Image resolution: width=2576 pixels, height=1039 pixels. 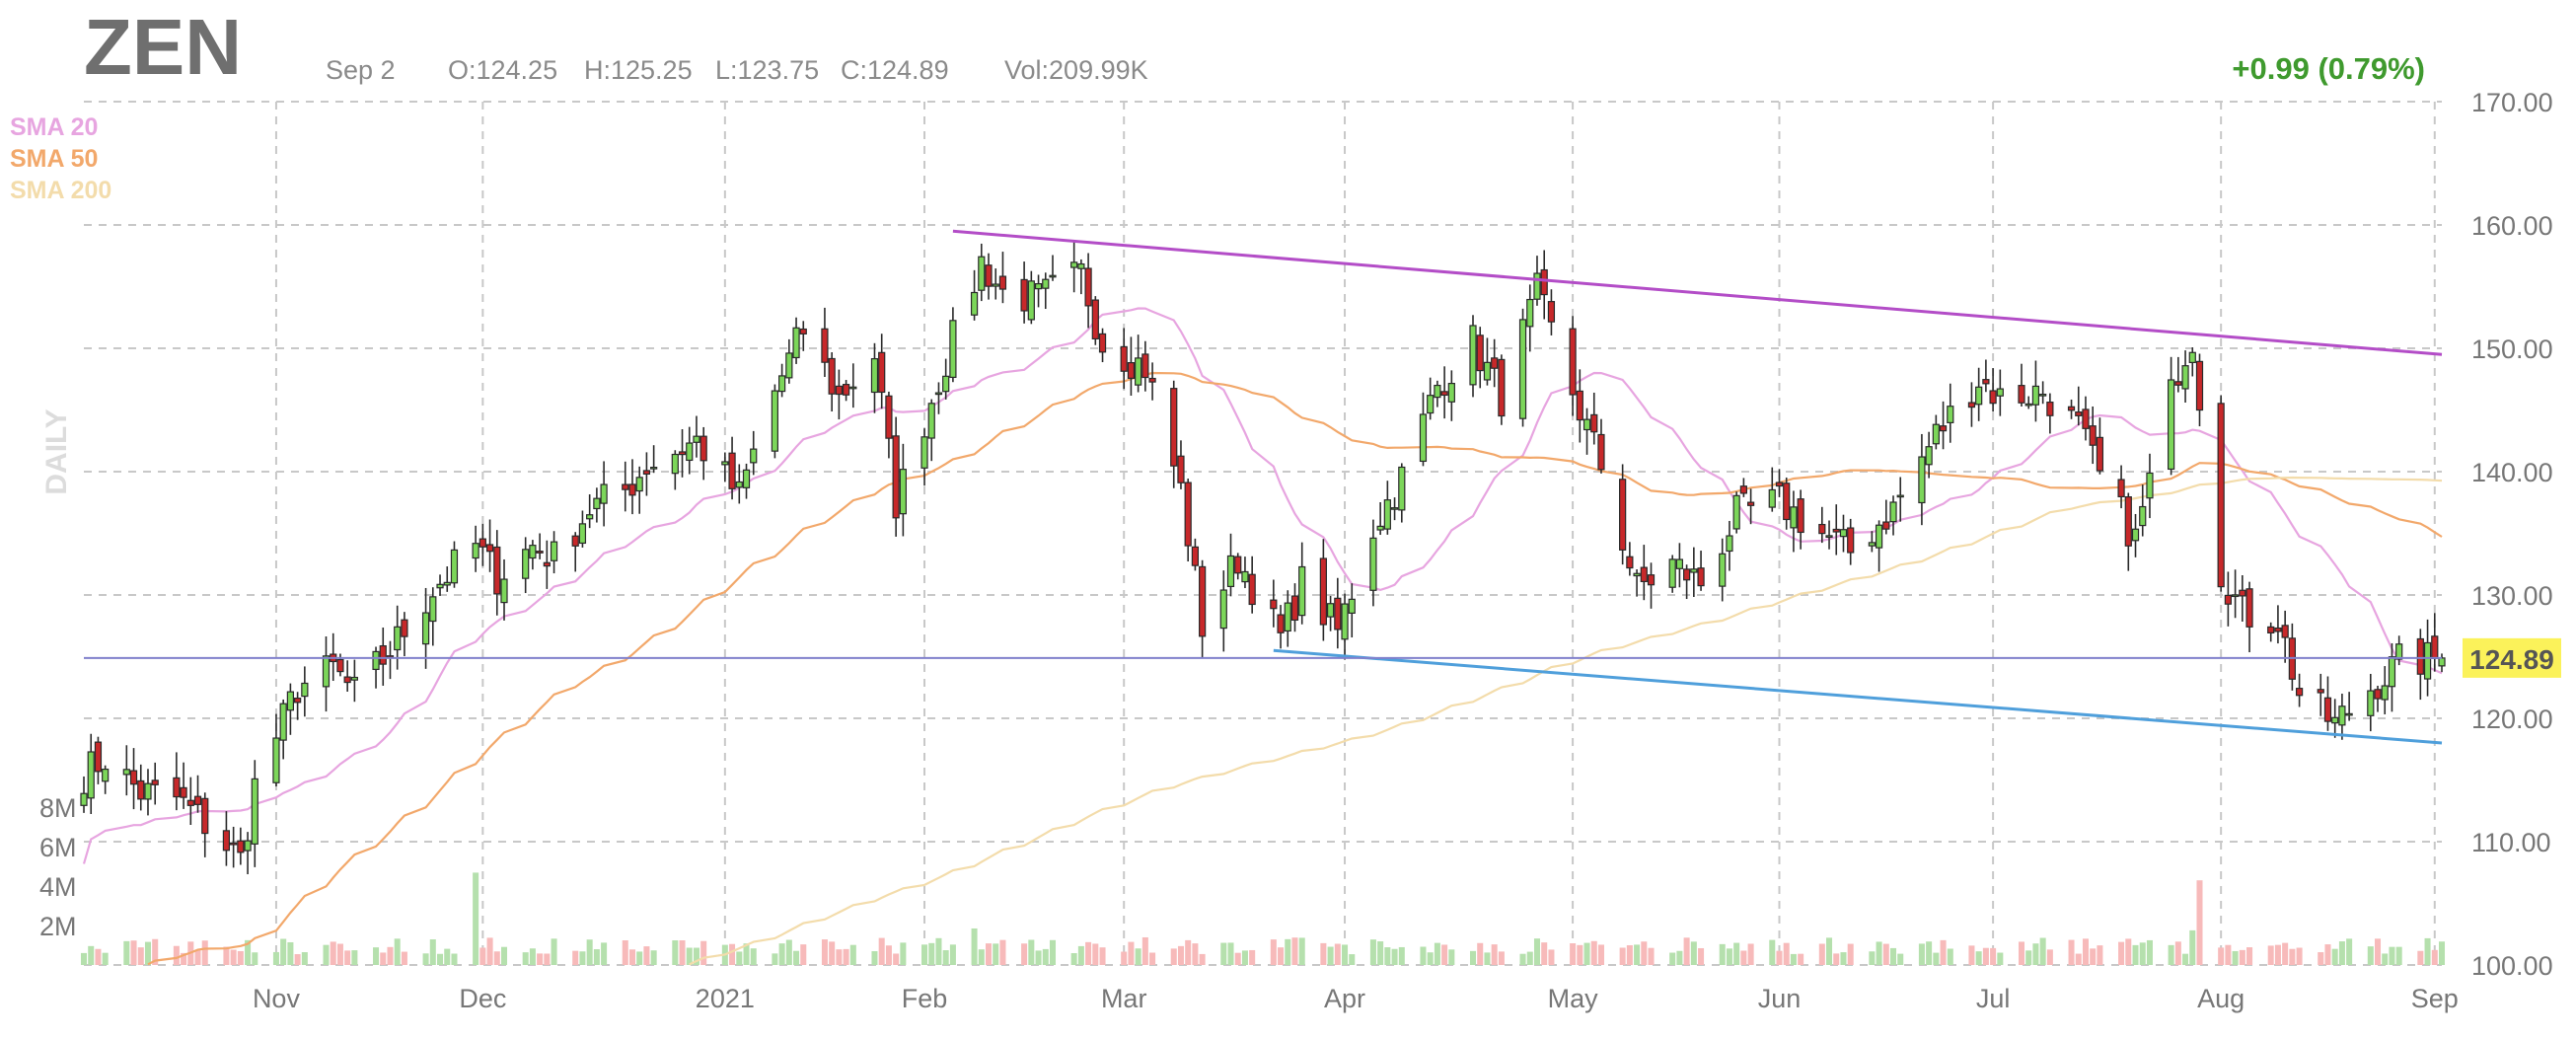 What do you see at coordinates (1858, 696) in the screenshot?
I see `support-trend-line` at bounding box center [1858, 696].